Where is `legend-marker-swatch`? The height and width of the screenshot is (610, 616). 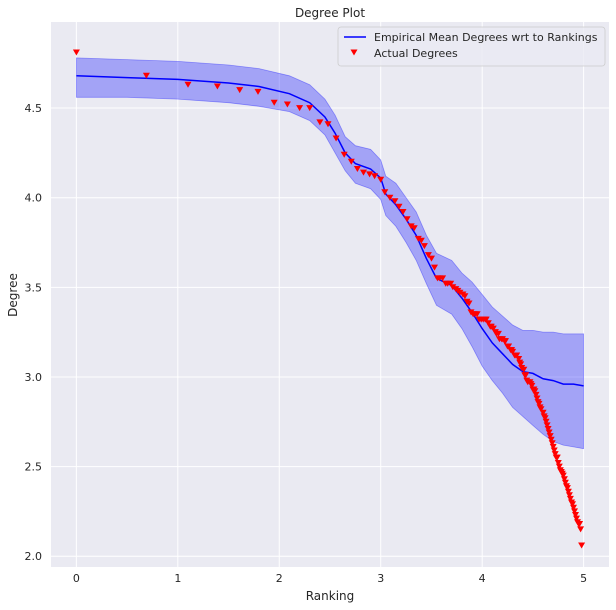 legend-marker-swatch is located at coordinates (354, 52).